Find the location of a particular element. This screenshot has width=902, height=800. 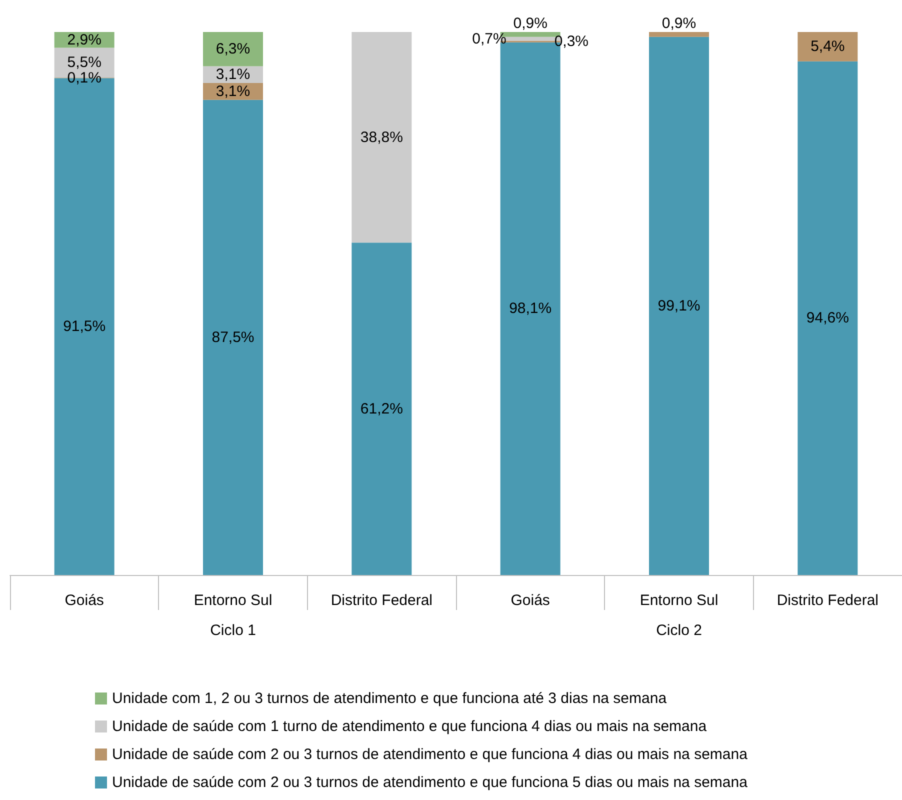

data-label: 98,1% is located at coordinates (530, 309).